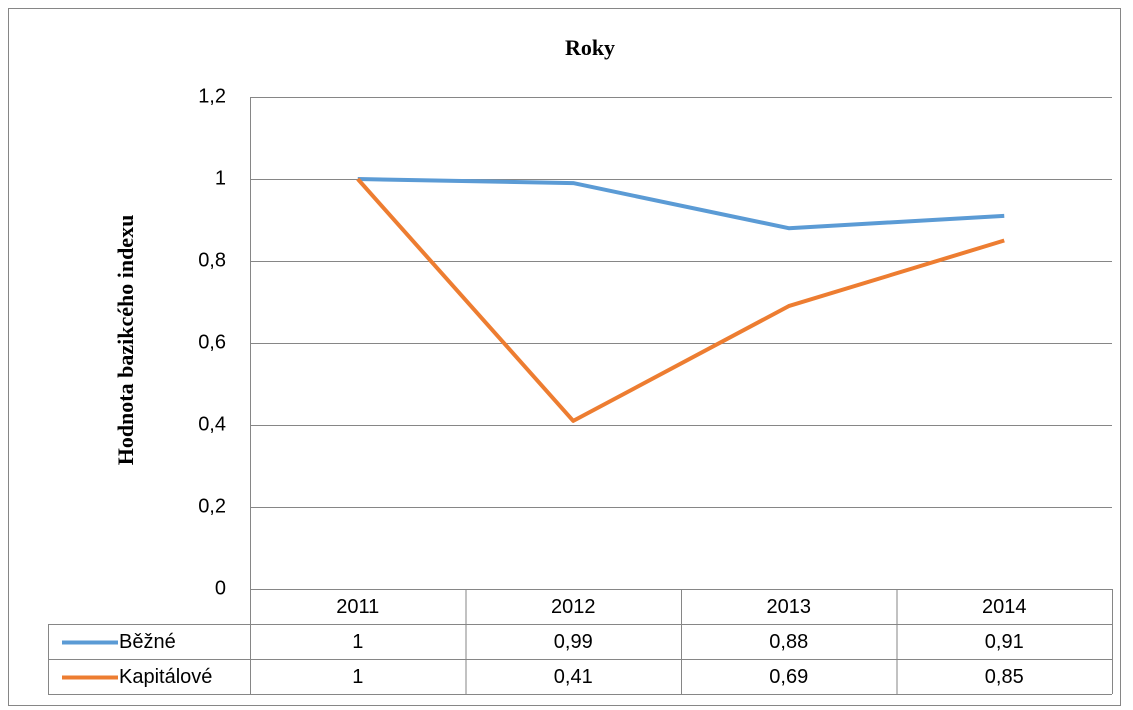 The width and height of the screenshot is (1133, 710). Describe the element at coordinates (212, 96) in the screenshot. I see `y-tick-label: 1,2` at that location.